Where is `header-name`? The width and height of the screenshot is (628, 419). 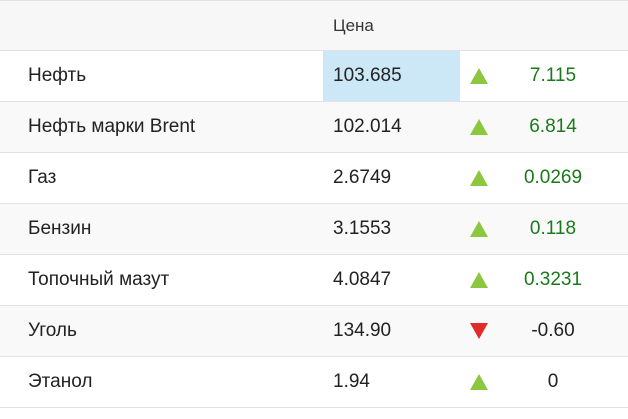
header-name is located at coordinates (165, 25).